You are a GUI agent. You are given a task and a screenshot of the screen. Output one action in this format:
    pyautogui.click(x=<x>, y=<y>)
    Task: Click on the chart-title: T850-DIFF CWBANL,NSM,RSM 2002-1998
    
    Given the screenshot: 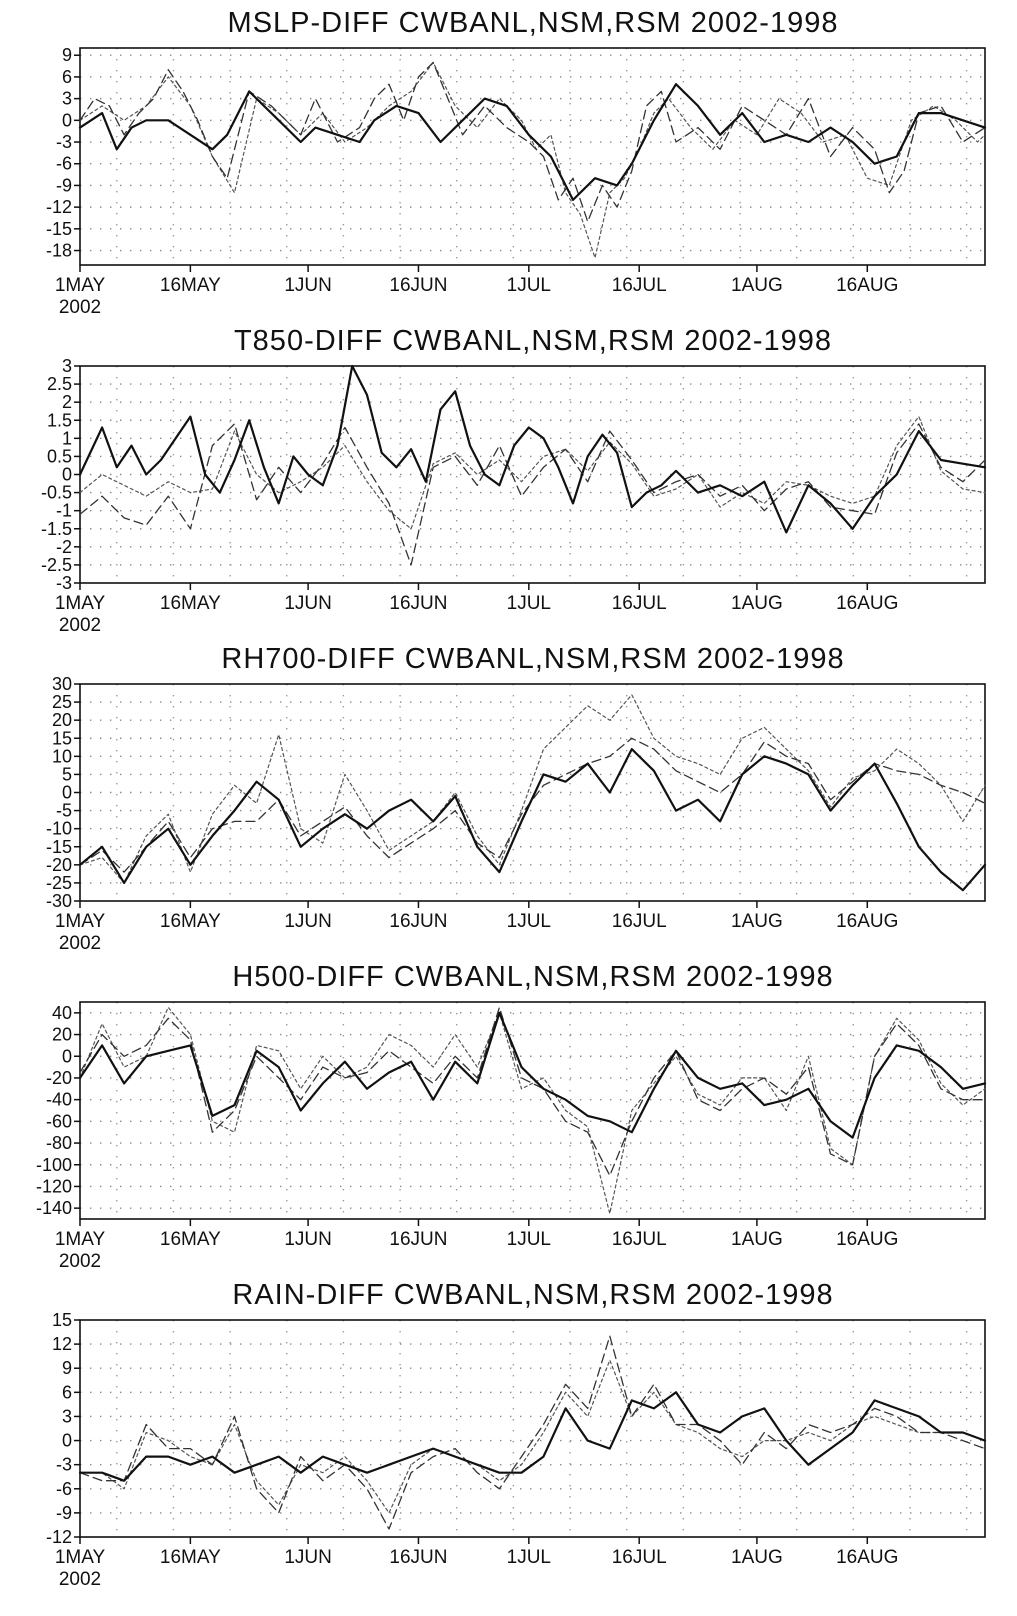 What is the action you would take?
    pyautogui.click(x=533, y=341)
    